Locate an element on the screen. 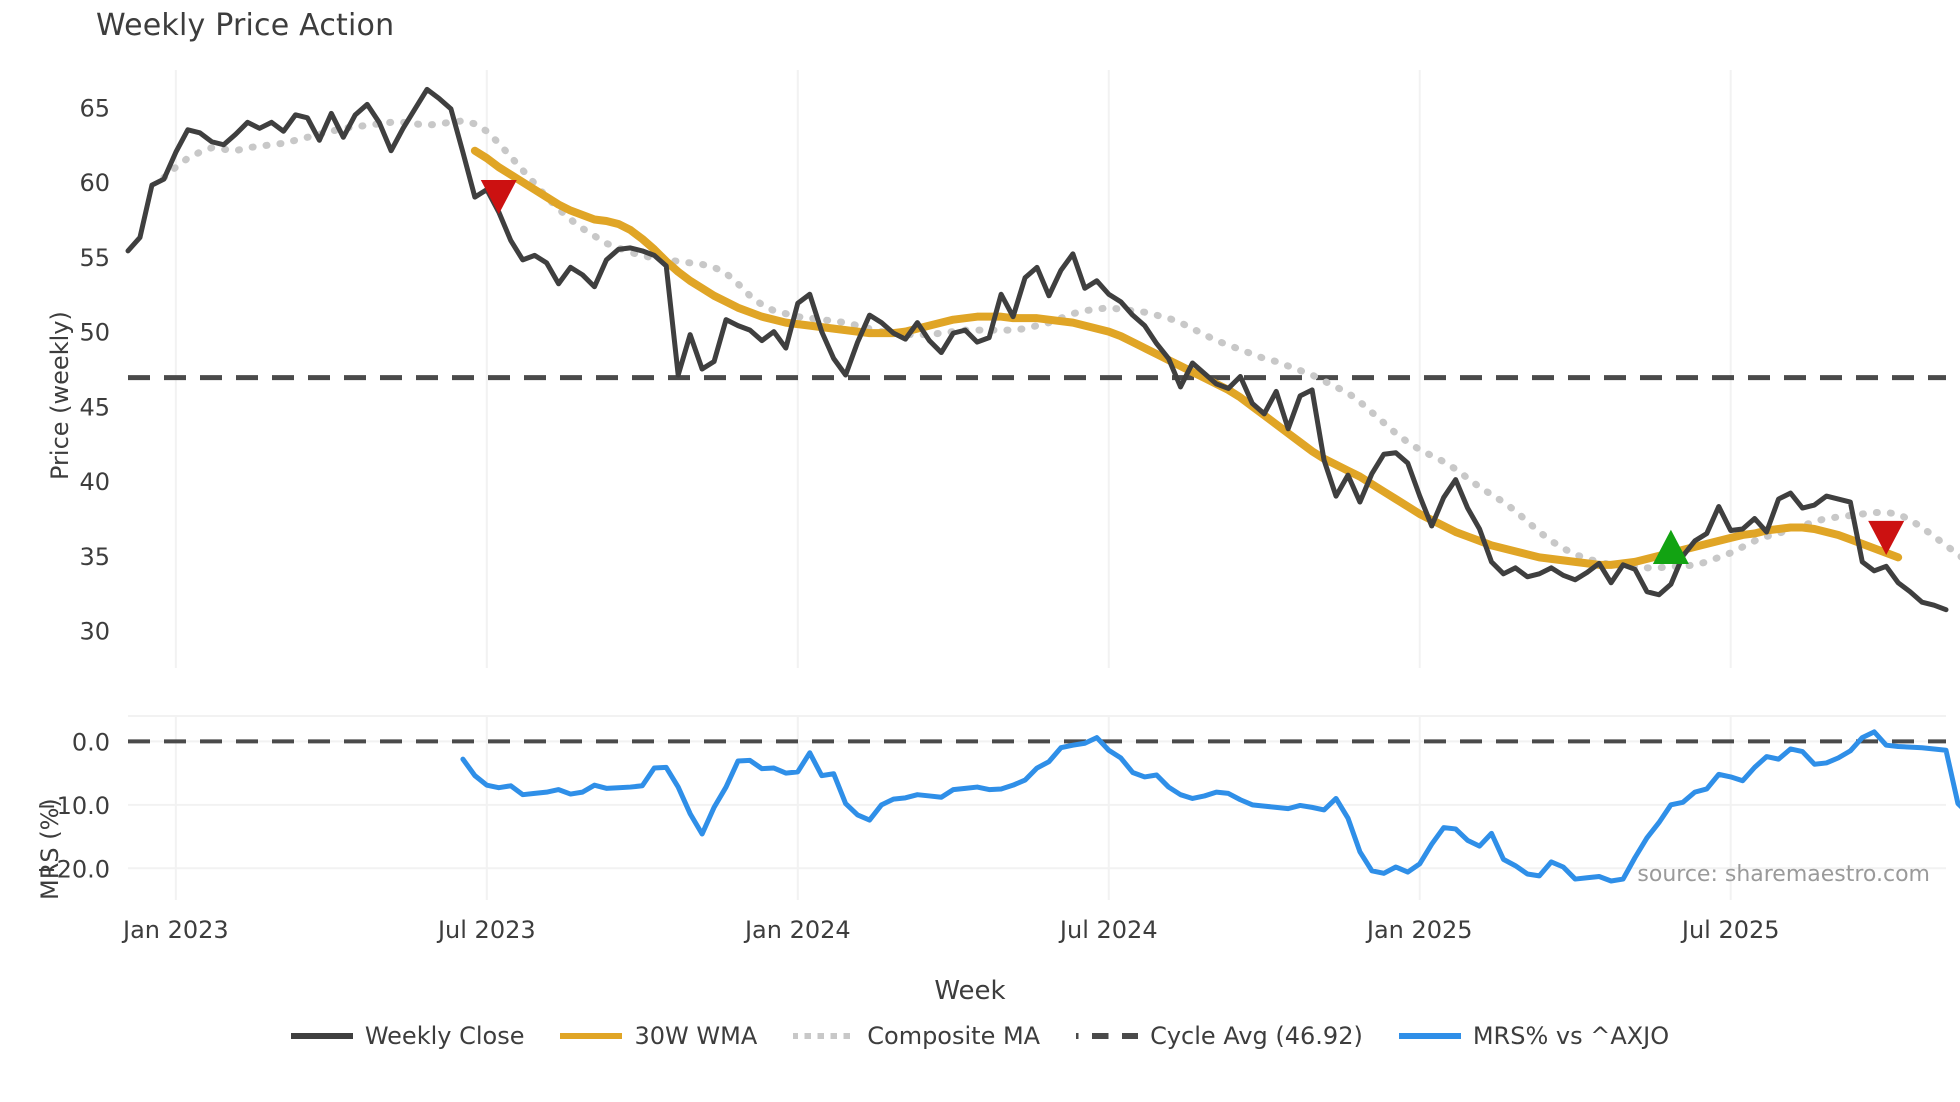 This screenshot has height=1102, width=1960. source-credit: source: sharemaestro.com is located at coordinates (1783, 874).